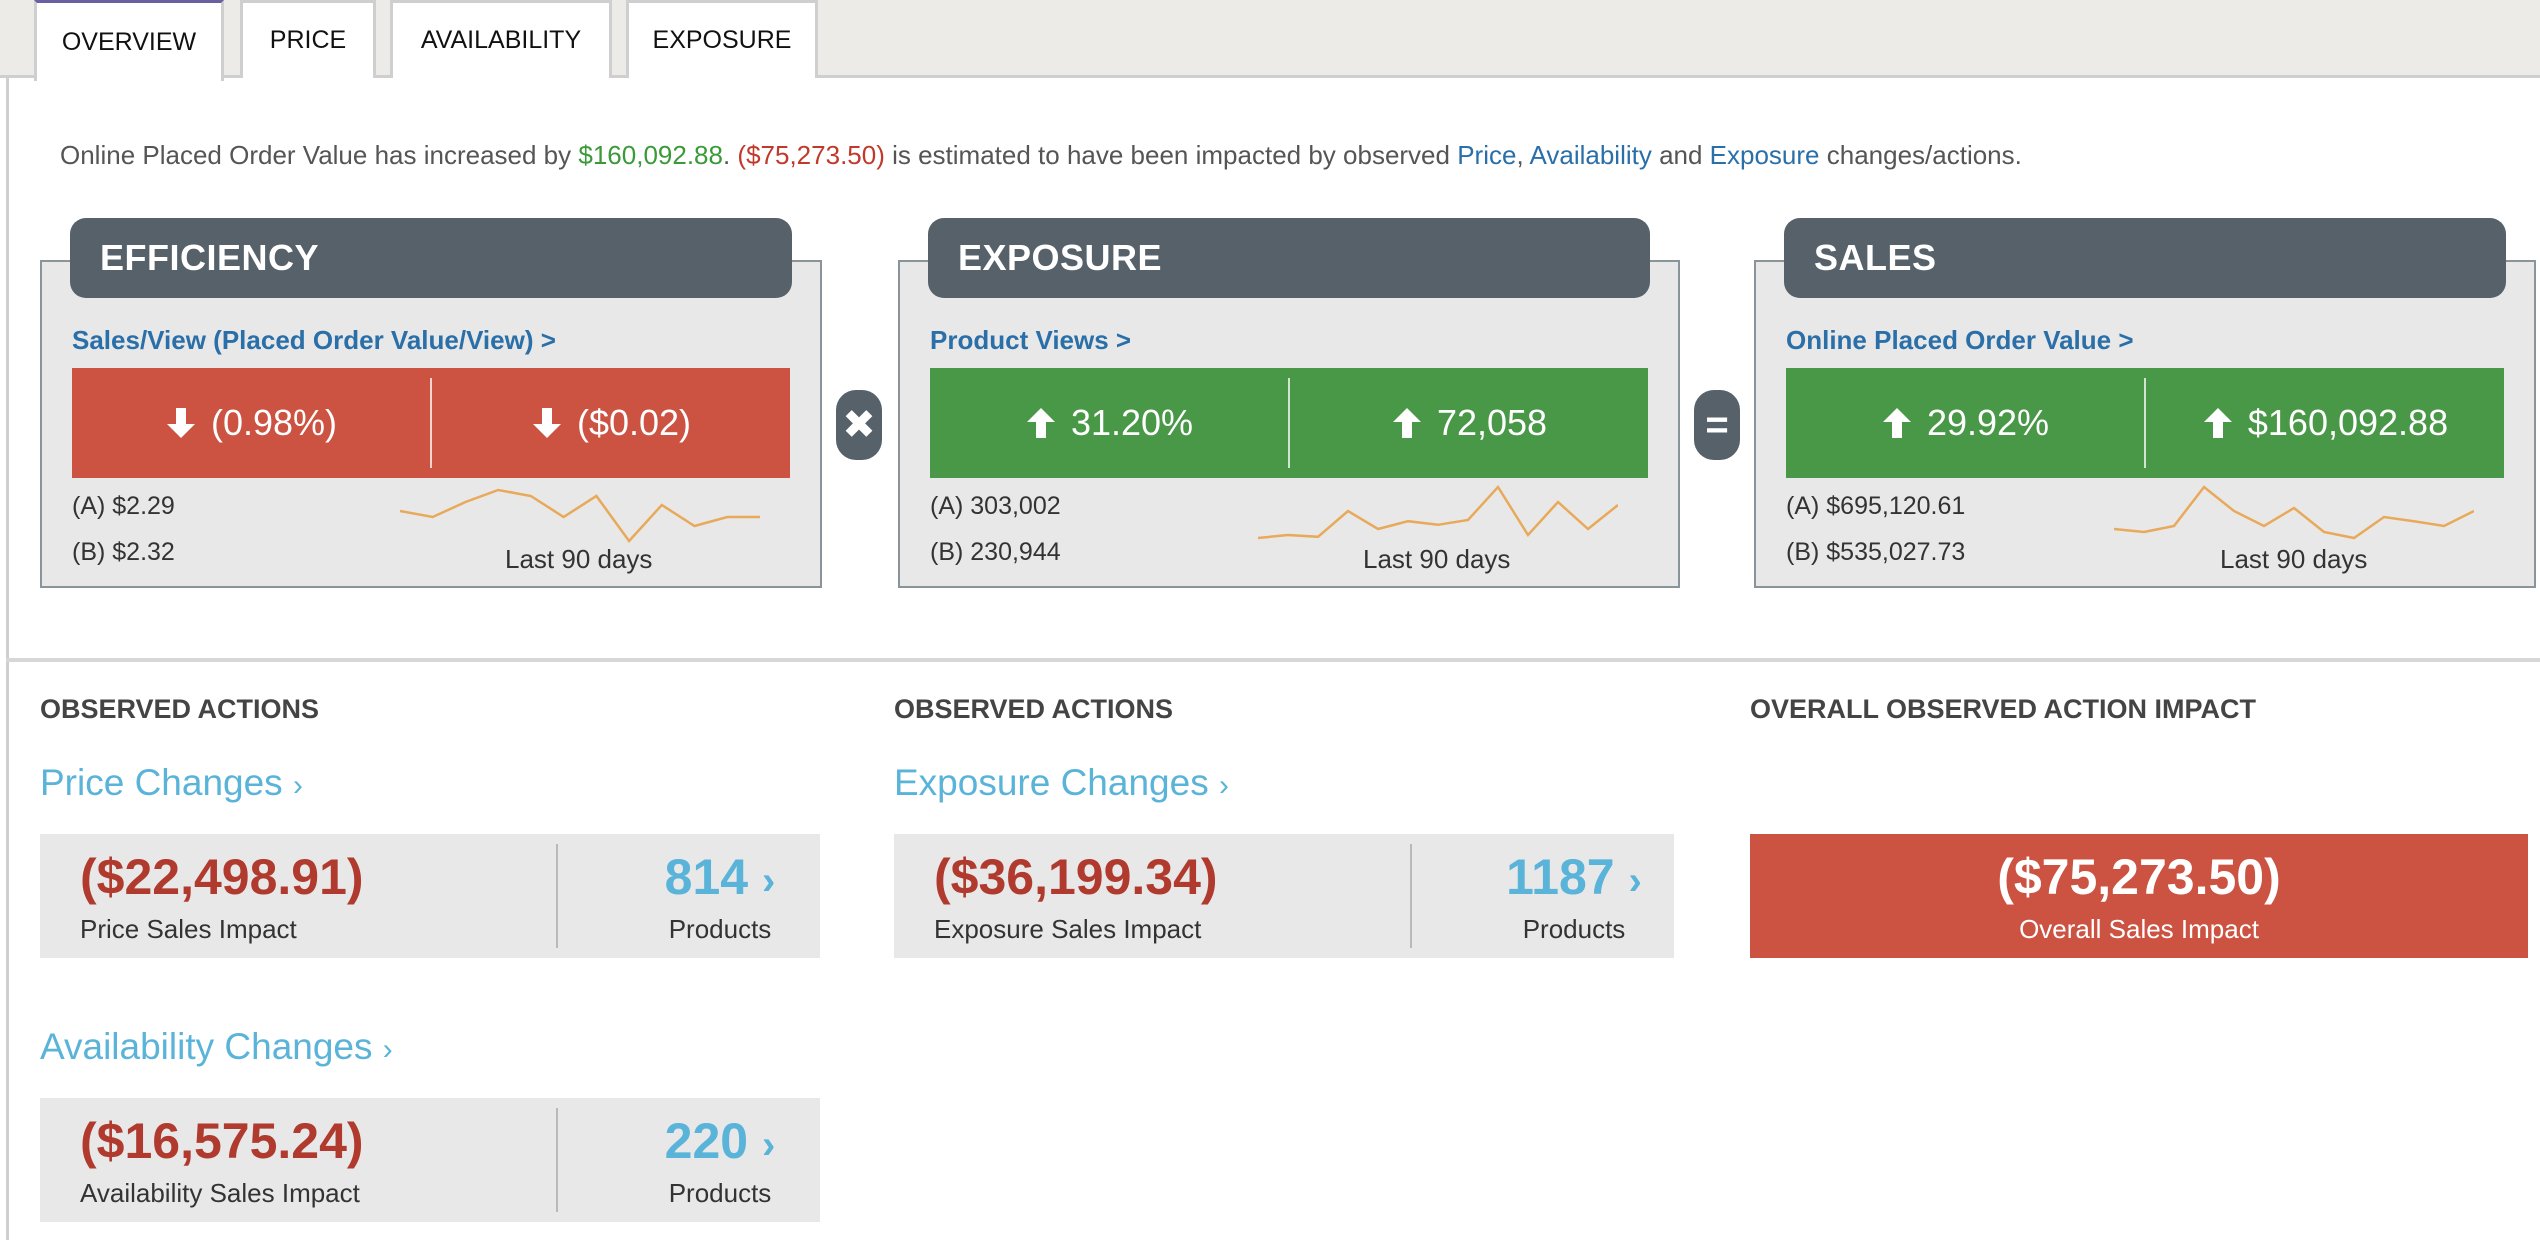 Image resolution: width=2540 pixels, height=1240 pixels. I want to click on efficiency-abs-change: ($0.02), so click(611, 423).